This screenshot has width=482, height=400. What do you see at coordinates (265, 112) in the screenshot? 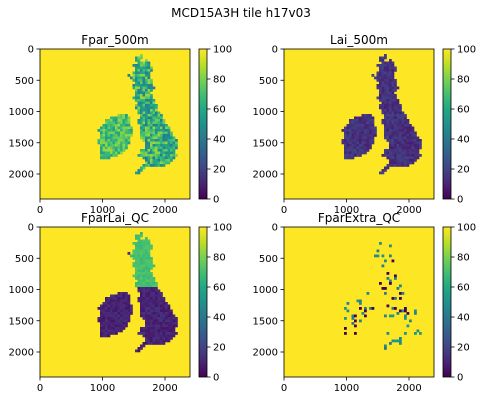
I see `y-tick-label: 1000` at bounding box center [265, 112].